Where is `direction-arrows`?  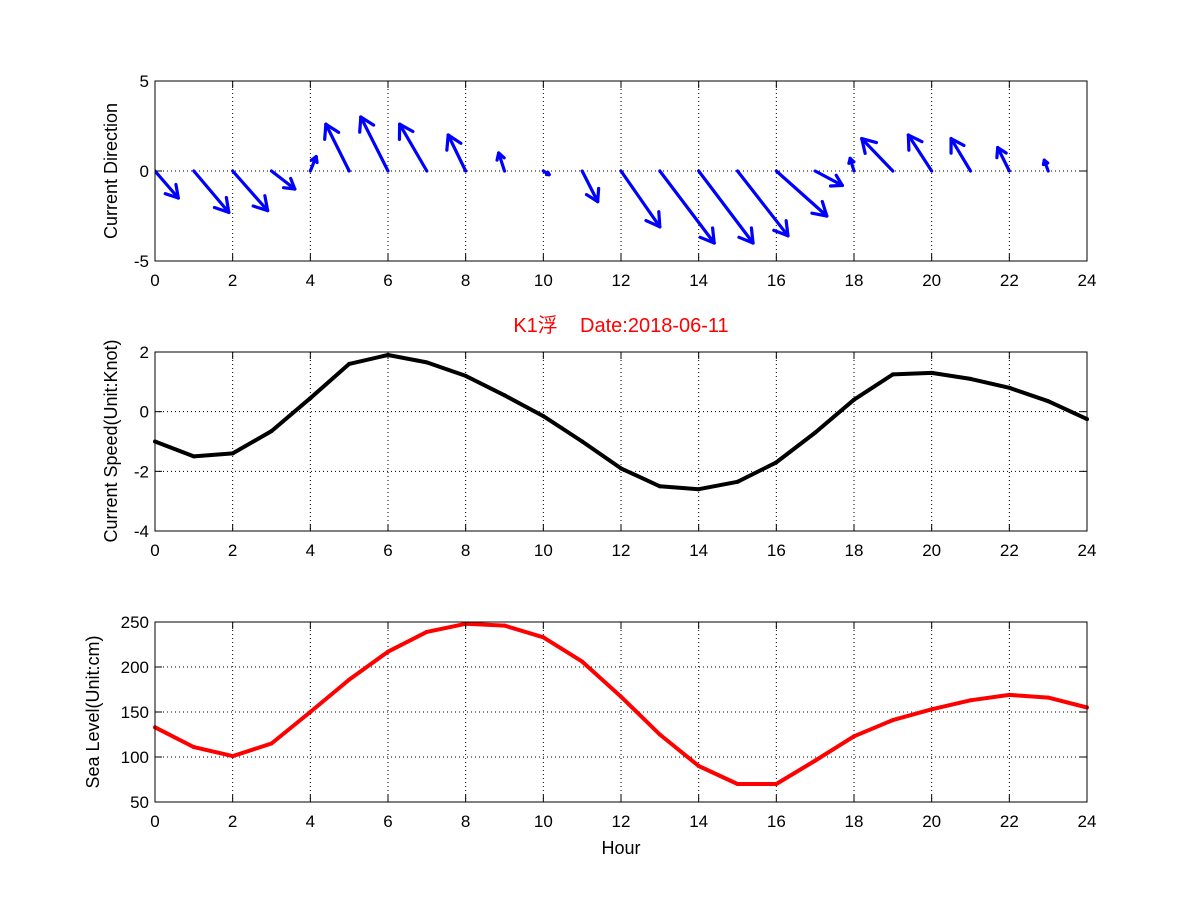 direction-arrows is located at coordinates (602, 180).